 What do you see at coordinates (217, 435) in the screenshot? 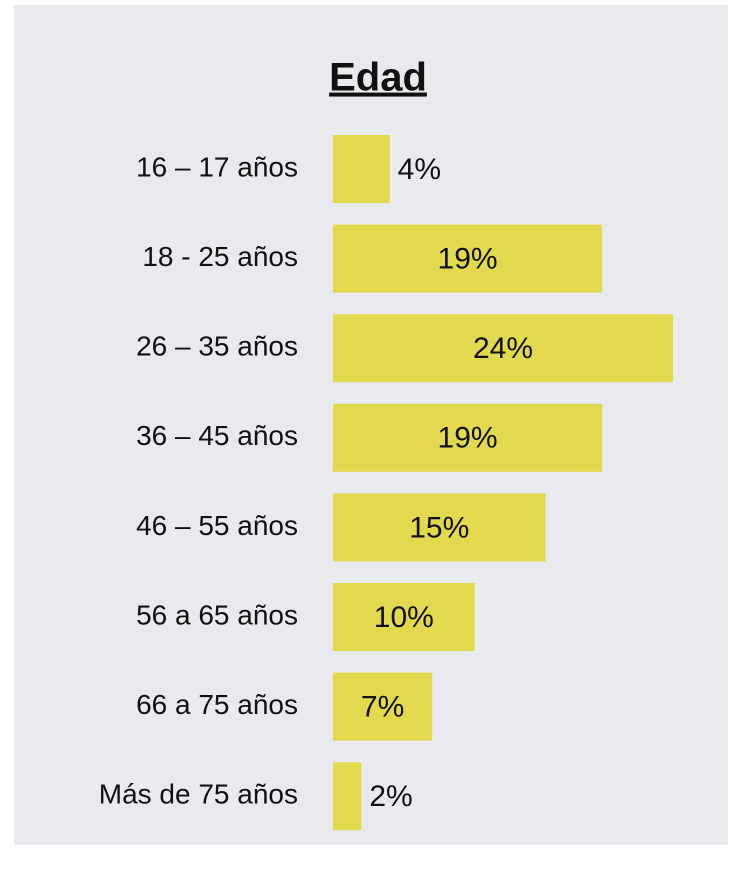
I see `category-label: 36 – 45 años` at bounding box center [217, 435].